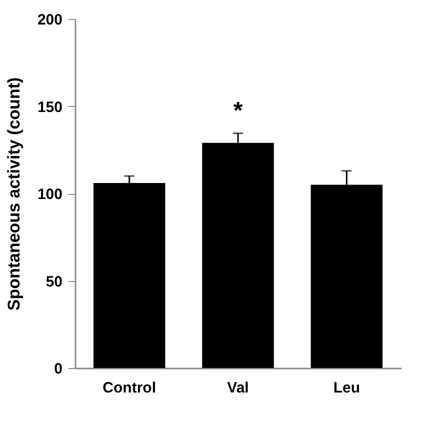  Describe the element at coordinates (14, 194) in the screenshot. I see `y-axis-title: Spontaneous activity (count)` at that location.